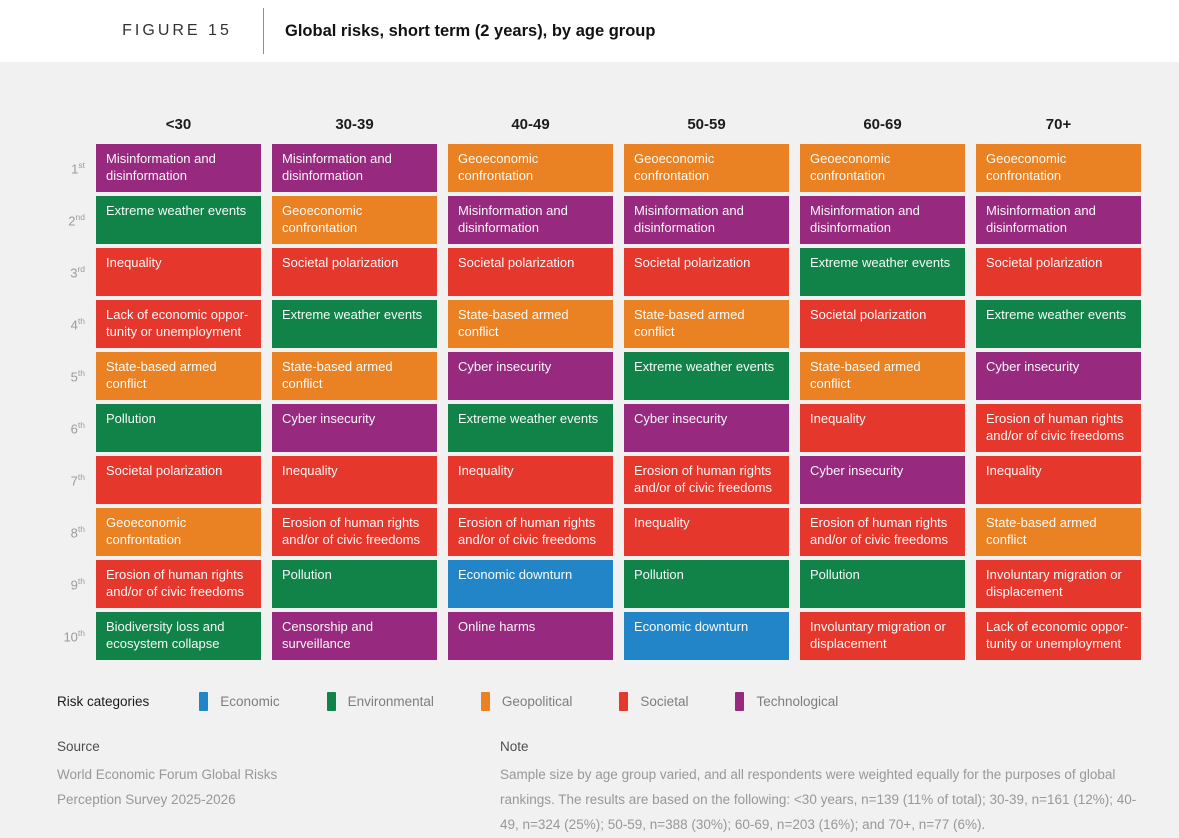 The image size is (1179, 838). I want to click on source-line-1: World Economic Forum Global Risks, so click(167, 774).